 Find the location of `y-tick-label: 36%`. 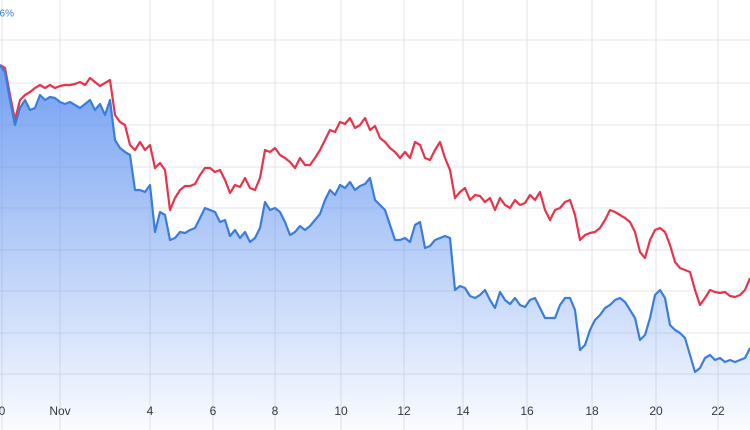

y-tick-label: 36% is located at coordinates (7, 14).